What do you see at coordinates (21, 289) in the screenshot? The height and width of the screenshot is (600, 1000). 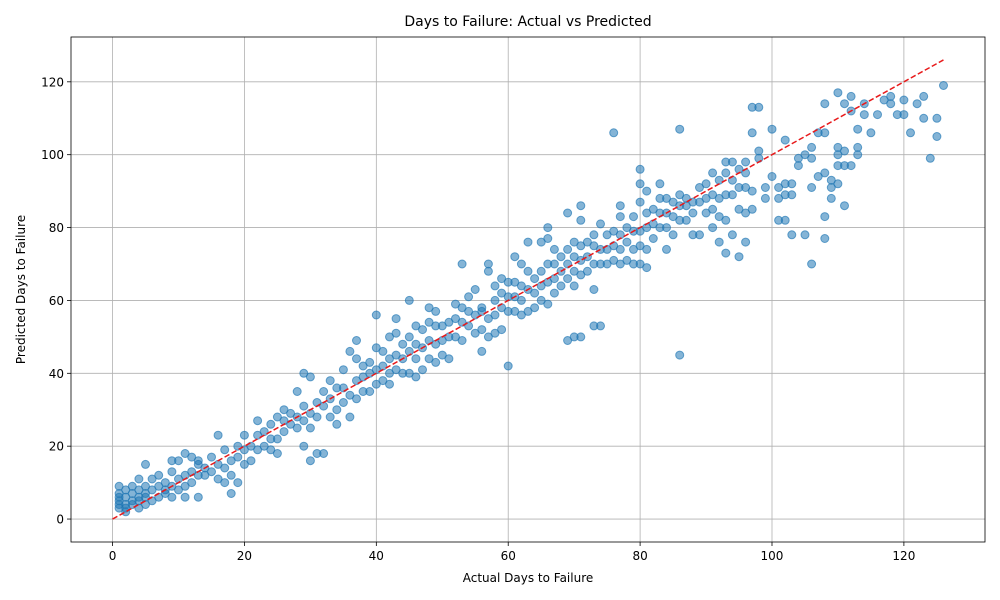 I see `y-axis-title: Predicted Days to Failure` at bounding box center [21, 289].